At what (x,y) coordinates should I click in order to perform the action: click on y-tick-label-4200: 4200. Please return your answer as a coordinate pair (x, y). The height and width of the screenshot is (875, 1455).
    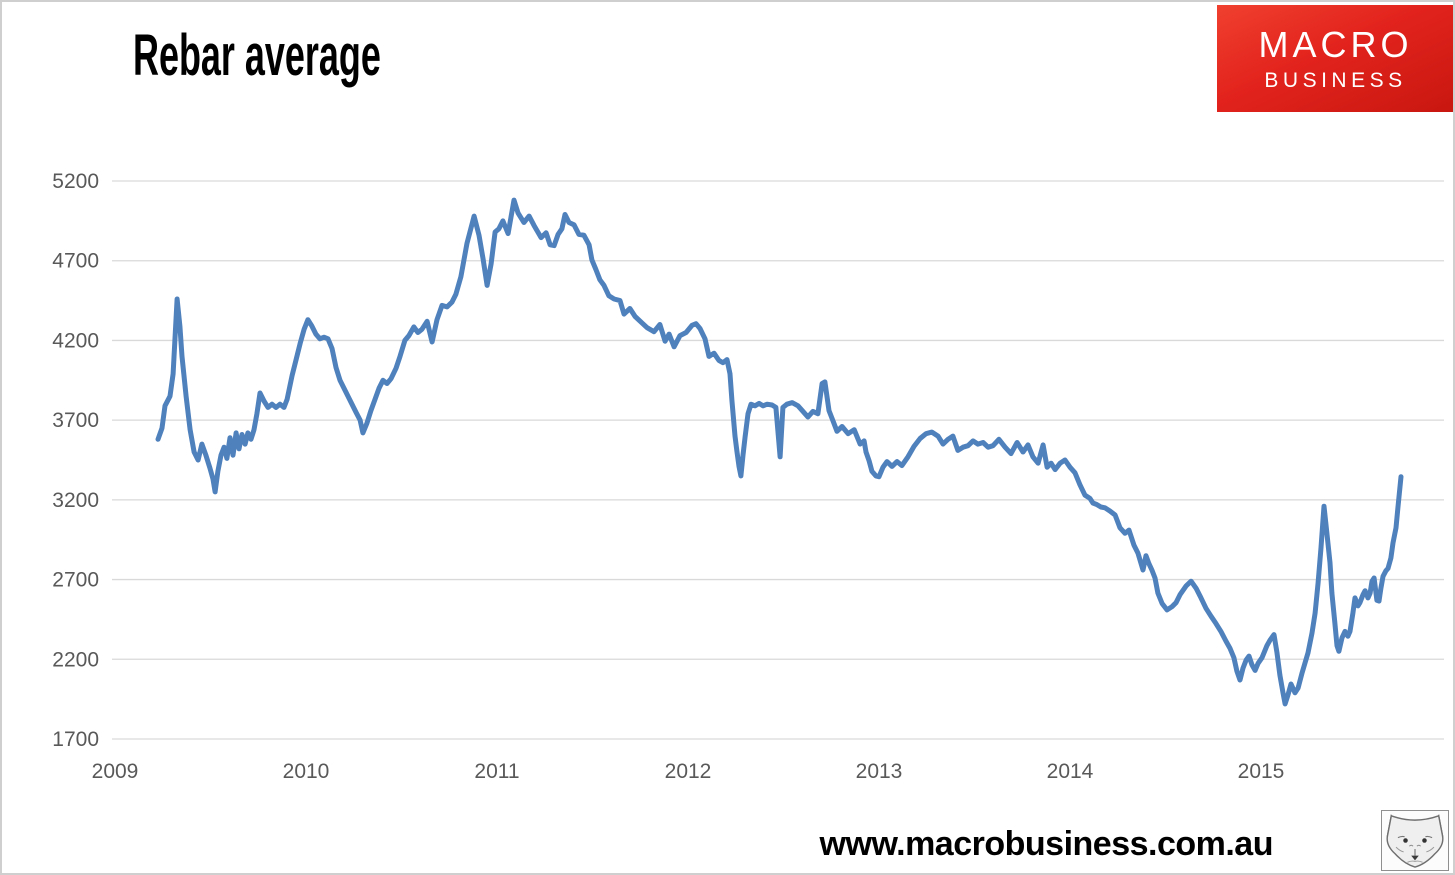
    Looking at the image, I should click on (75, 340).